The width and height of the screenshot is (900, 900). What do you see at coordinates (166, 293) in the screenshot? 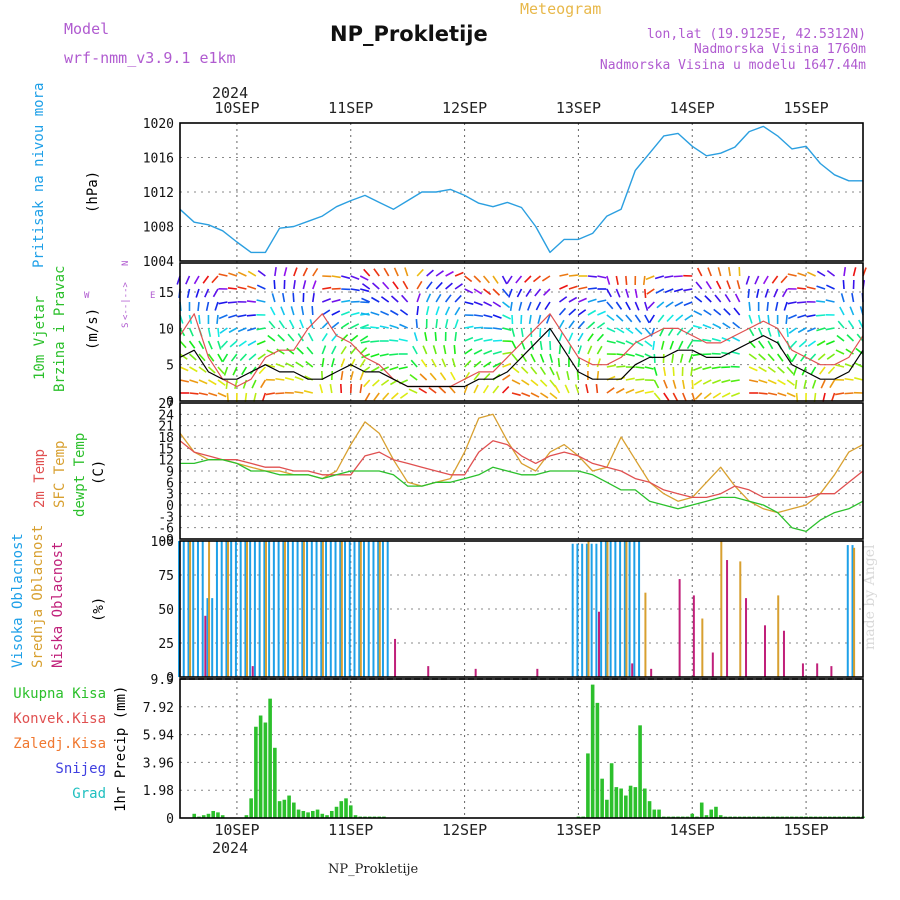
I see `y-tick-label: 15` at bounding box center [166, 293].